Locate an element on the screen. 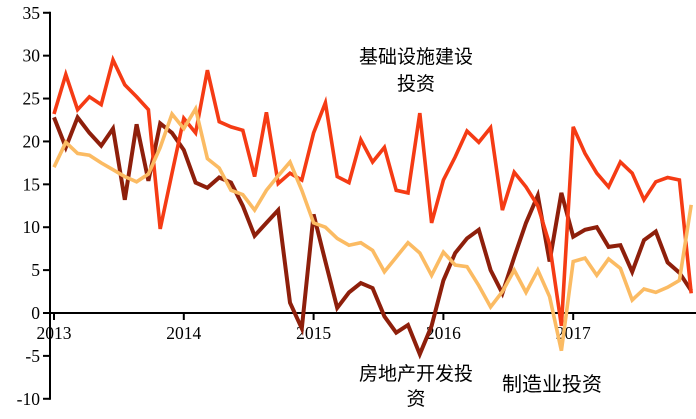 The image size is (696, 419). y-axis-tick-label: 5 is located at coordinates (35, 270).